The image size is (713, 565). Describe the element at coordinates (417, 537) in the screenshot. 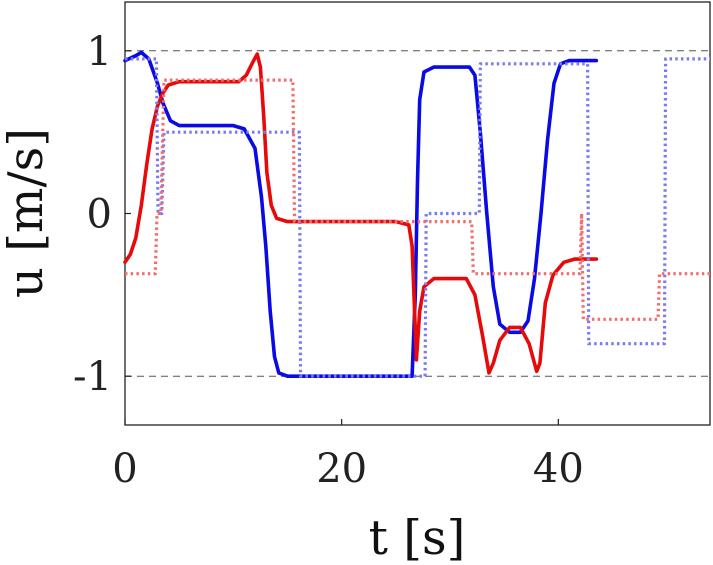

I see `x-axis-label: t [s]` at that location.